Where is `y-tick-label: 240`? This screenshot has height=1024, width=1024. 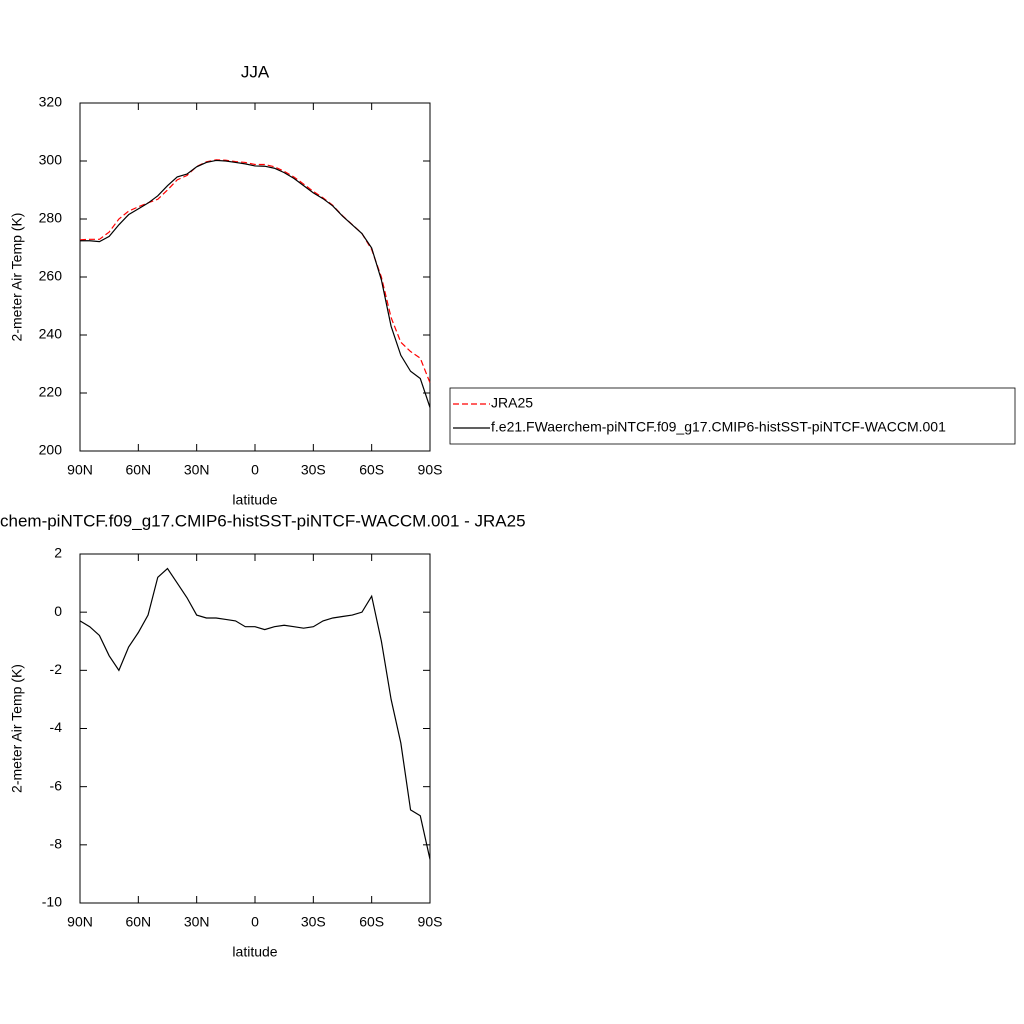 y-tick-label: 240 is located at coordinates (51, 334).